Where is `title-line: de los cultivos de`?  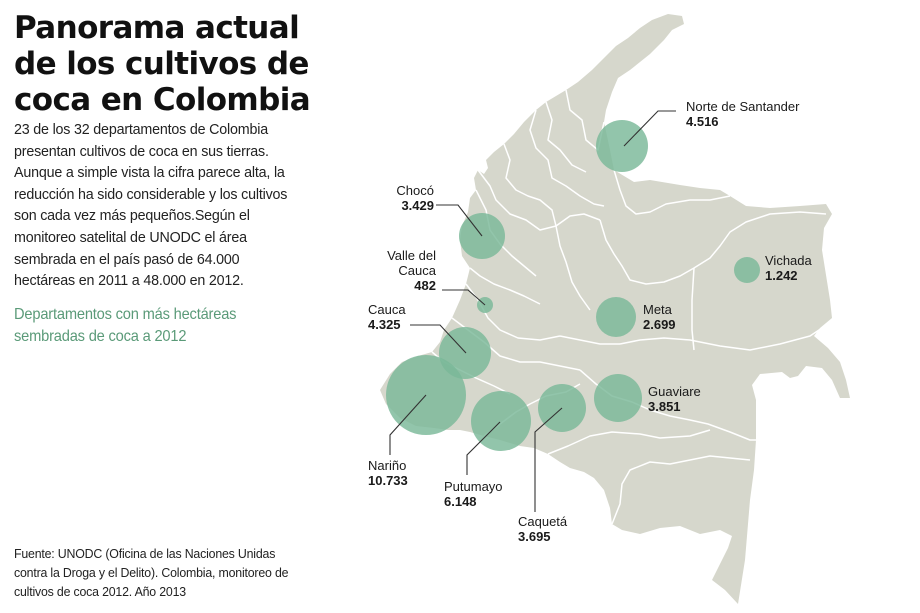 title-line: de los cultivos de is located at coordinates (161, 64).